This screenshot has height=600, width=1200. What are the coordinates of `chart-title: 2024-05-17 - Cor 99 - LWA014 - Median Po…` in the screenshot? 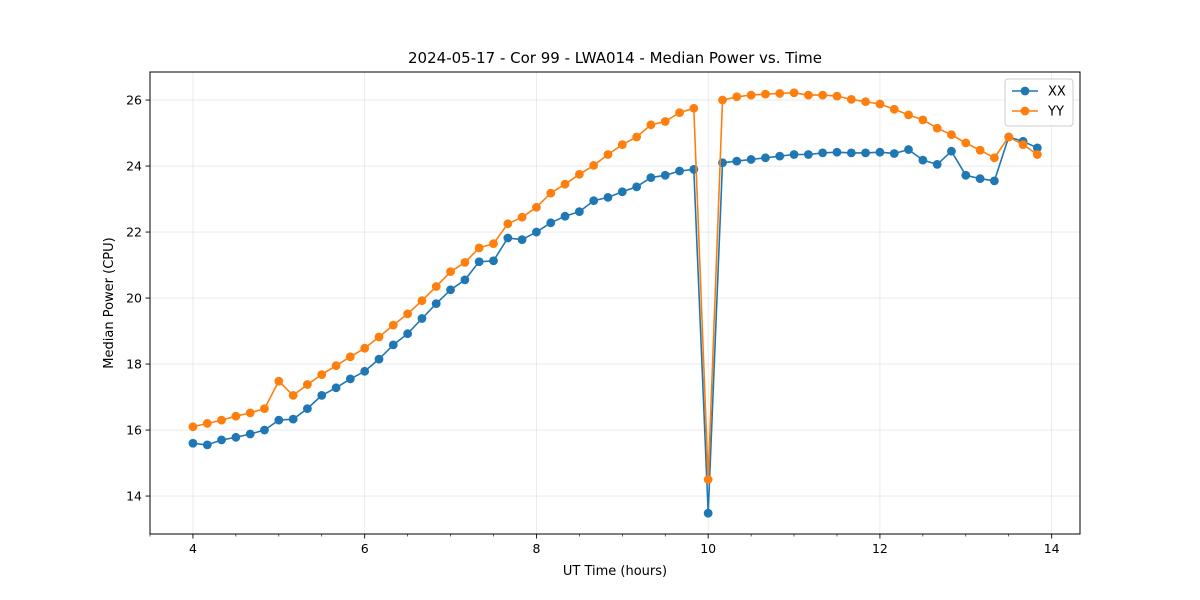 It's located at (615, 58).